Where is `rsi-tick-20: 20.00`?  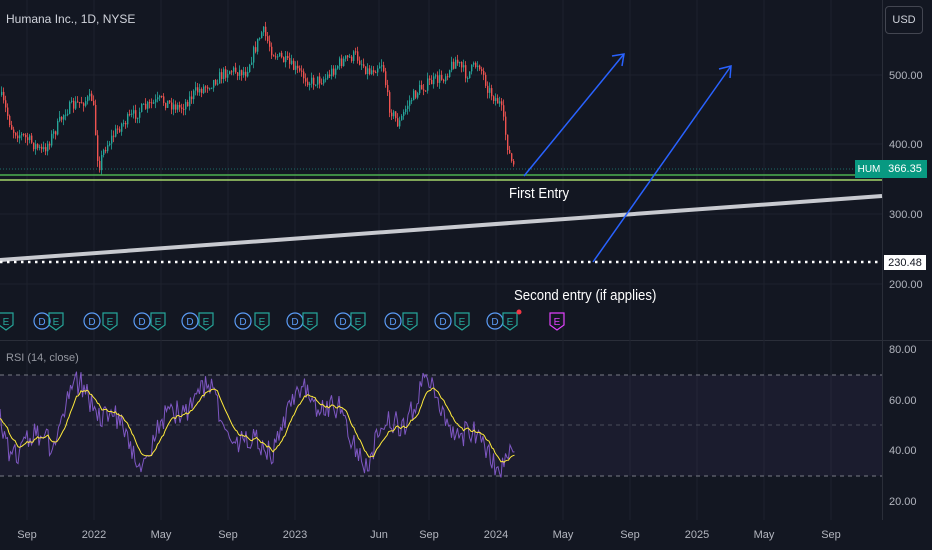
rsi-tick-20: 20.00 is located at coordinates (903, 502).